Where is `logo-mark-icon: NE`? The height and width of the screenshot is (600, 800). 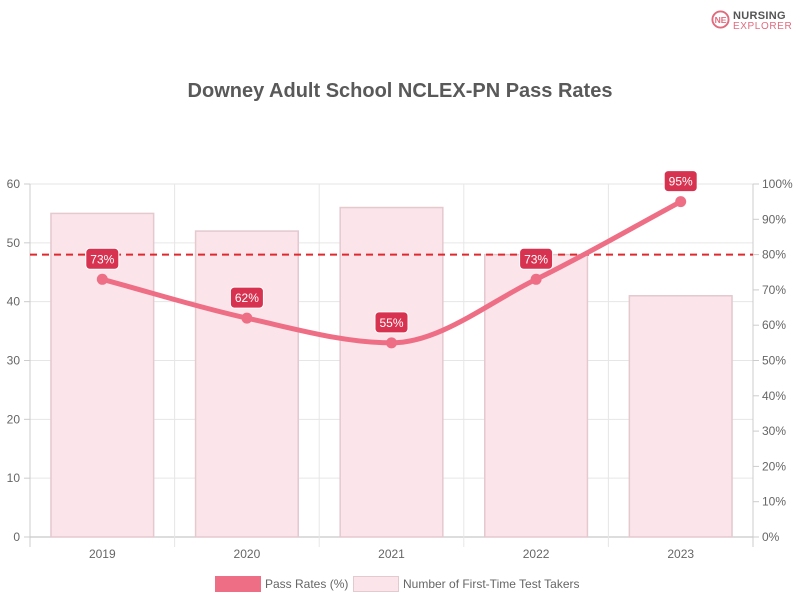 logo-mark-icon: NE is located at coordinates (720, 19).